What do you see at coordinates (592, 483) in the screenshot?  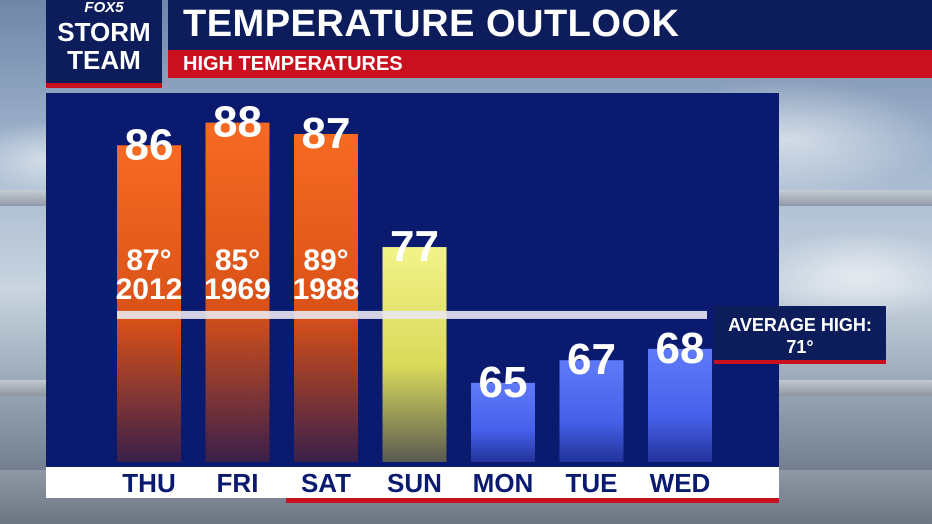 I see `x-tick-label-tue: TUE` at bounding box center [592, 483].